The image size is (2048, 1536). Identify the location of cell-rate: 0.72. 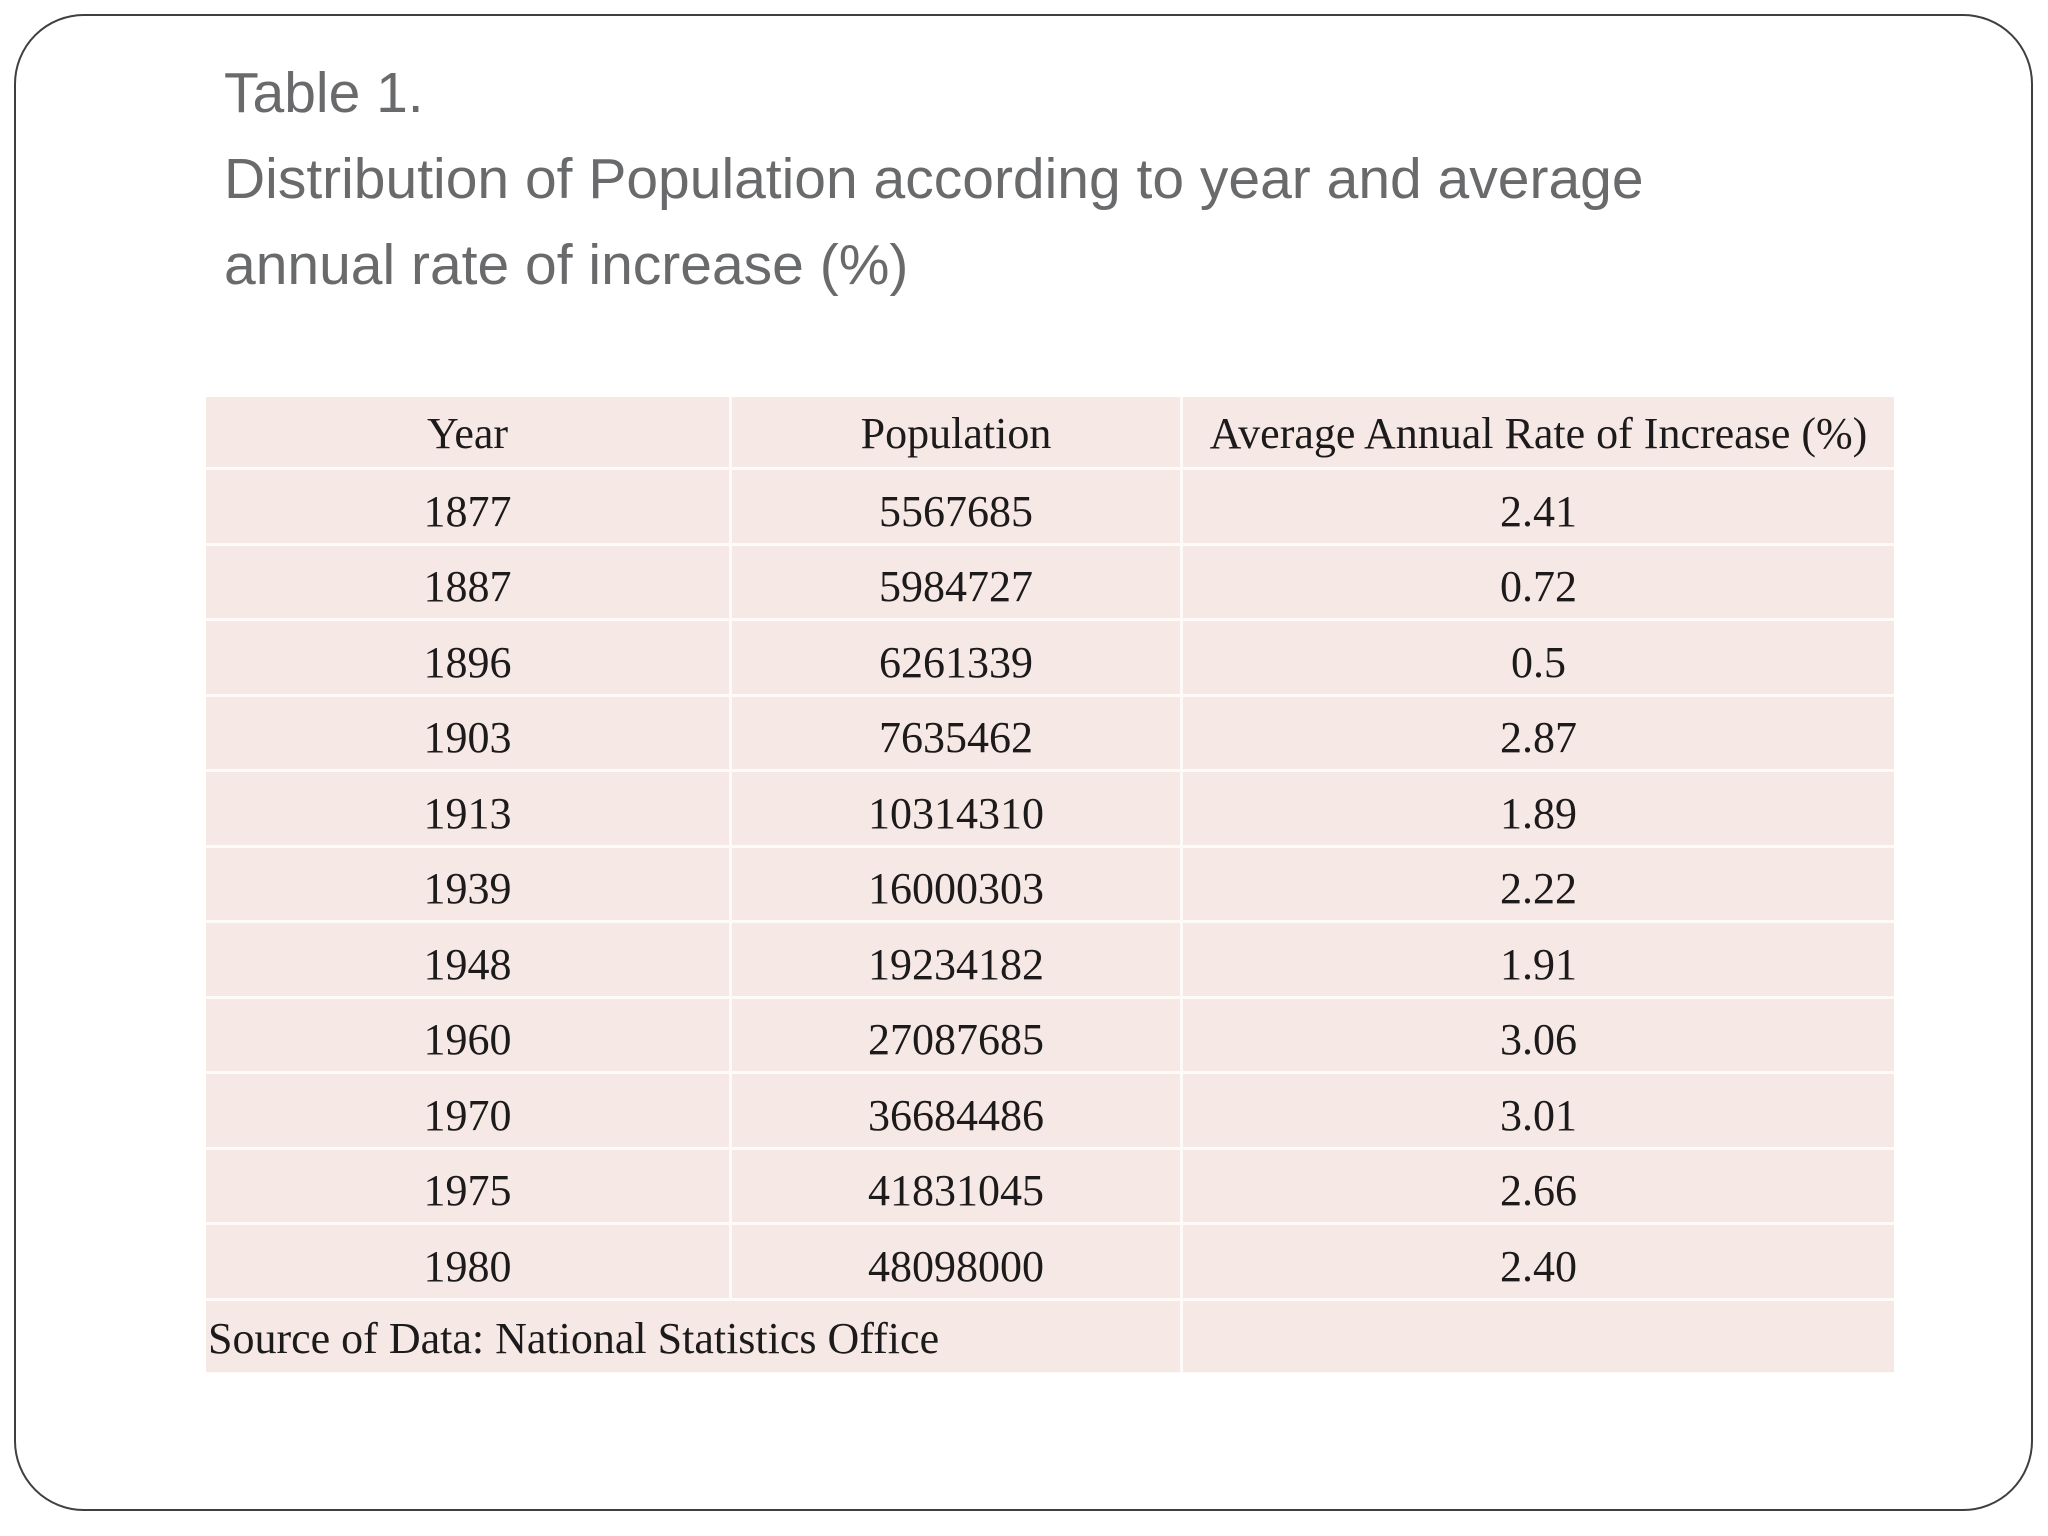
(1538, 581).